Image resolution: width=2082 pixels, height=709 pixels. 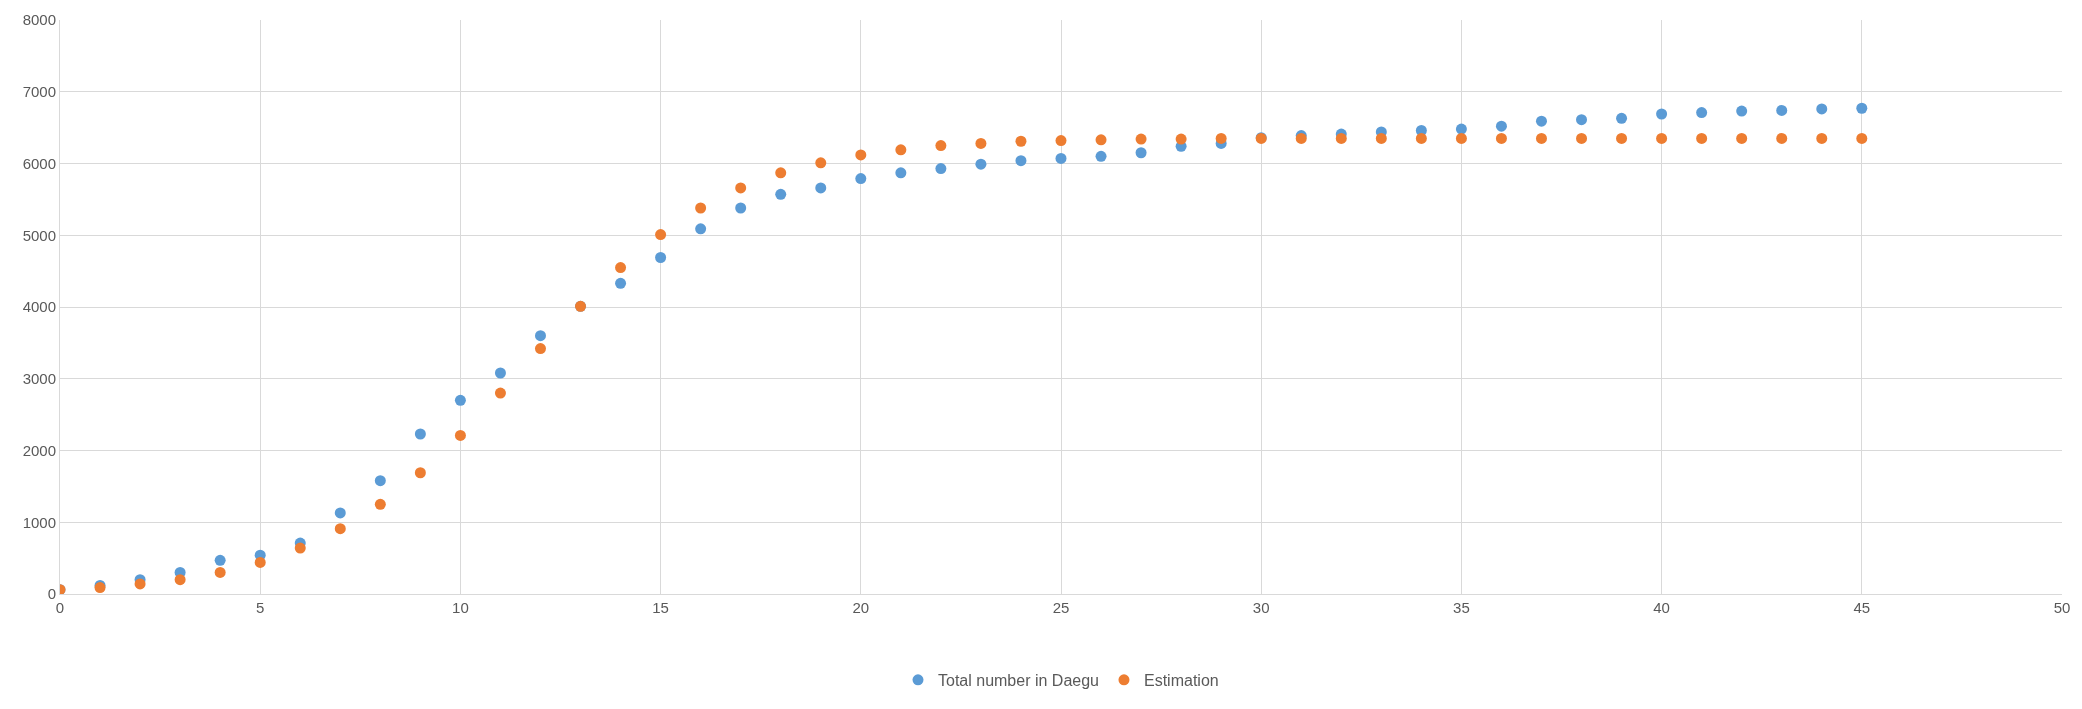 What do you see at coordinates (39, 307) in the screenshot?
I see `y-tick-label: 4000` at bounding box center [39, 307].